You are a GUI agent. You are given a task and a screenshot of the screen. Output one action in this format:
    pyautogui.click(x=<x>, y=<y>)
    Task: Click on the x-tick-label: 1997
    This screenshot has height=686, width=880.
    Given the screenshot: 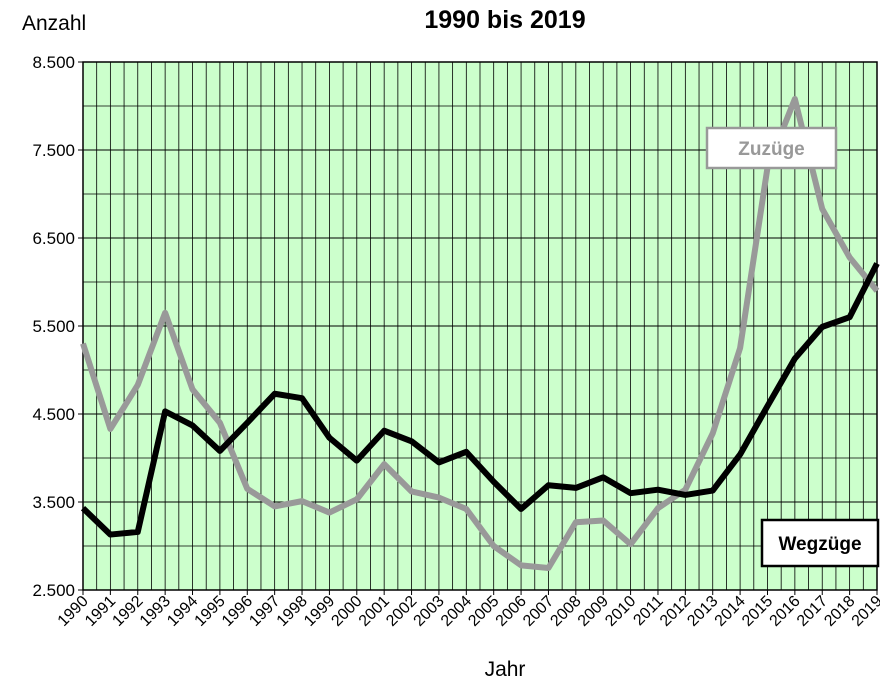 What is the action you would take?
    pyautogui.click(x=264, y=611)
    